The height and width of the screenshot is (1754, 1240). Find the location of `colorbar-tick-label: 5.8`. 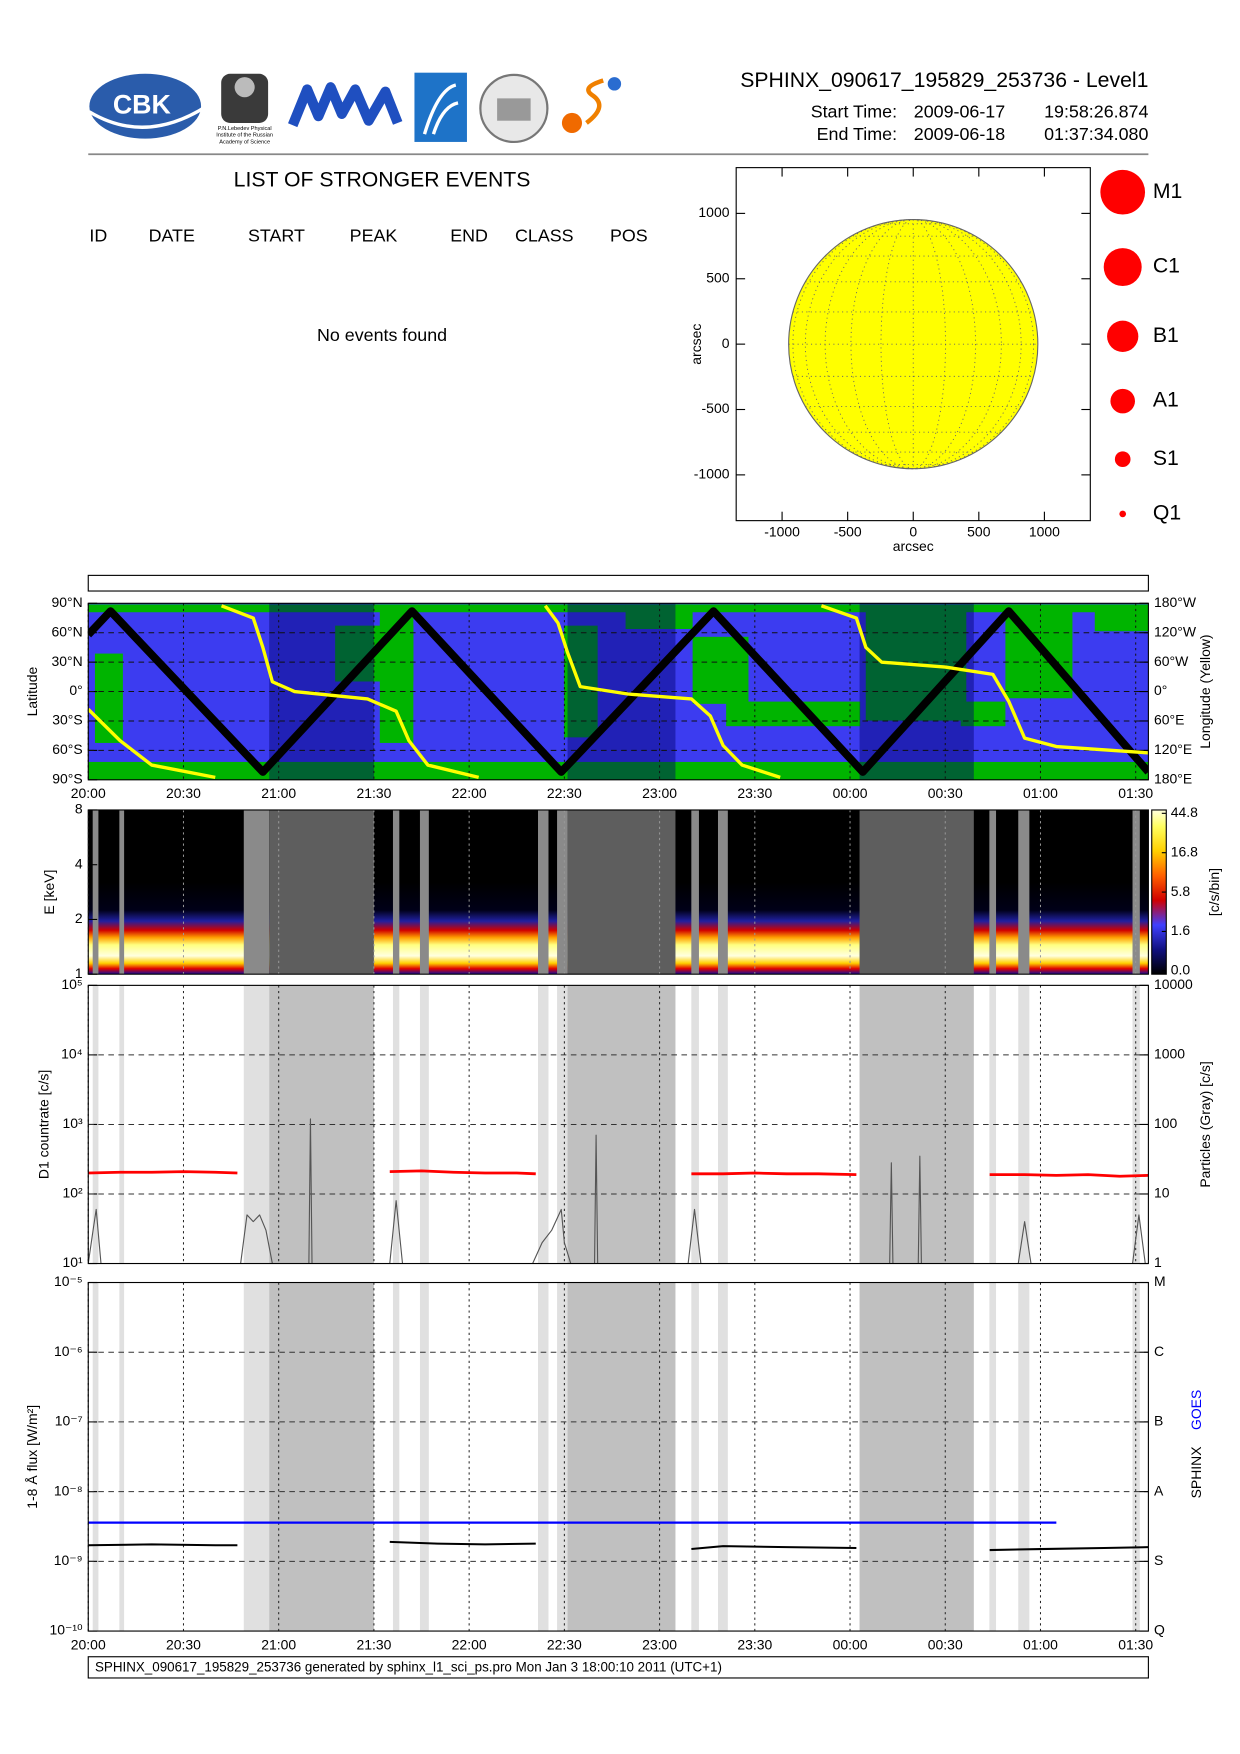

colorbar-tick-label: 5.8 is located at coordinates (1181, 891).